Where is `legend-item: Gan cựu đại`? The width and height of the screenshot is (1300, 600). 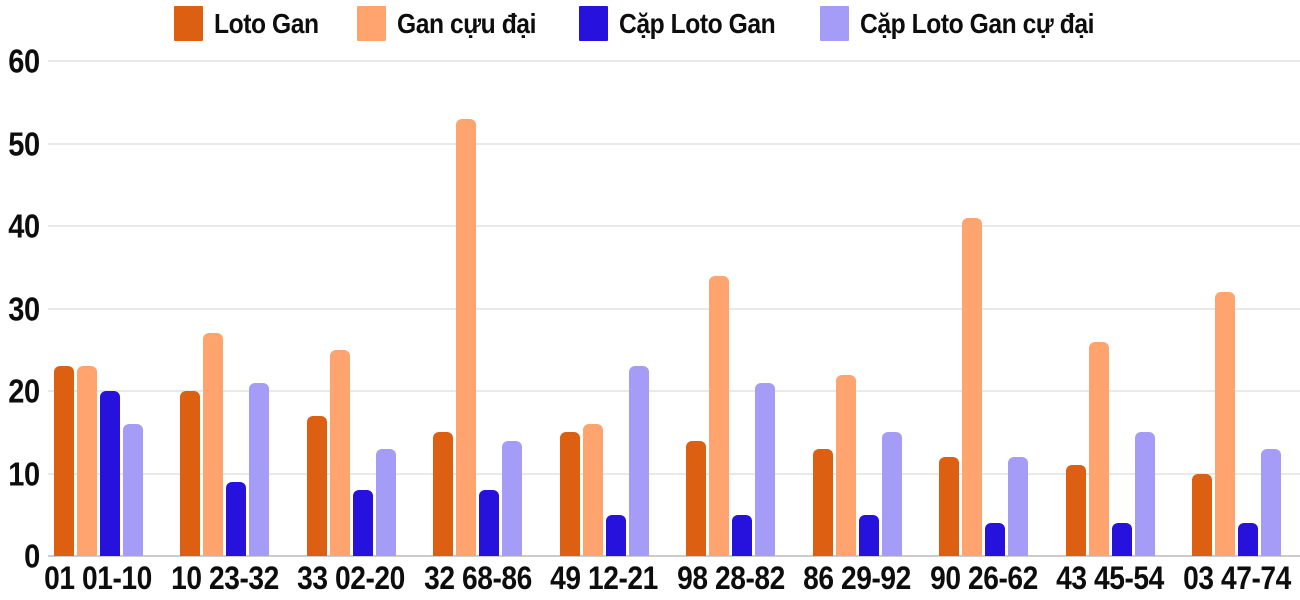 legend-item: Gan cựu đại is located at coordinates (455, 23).